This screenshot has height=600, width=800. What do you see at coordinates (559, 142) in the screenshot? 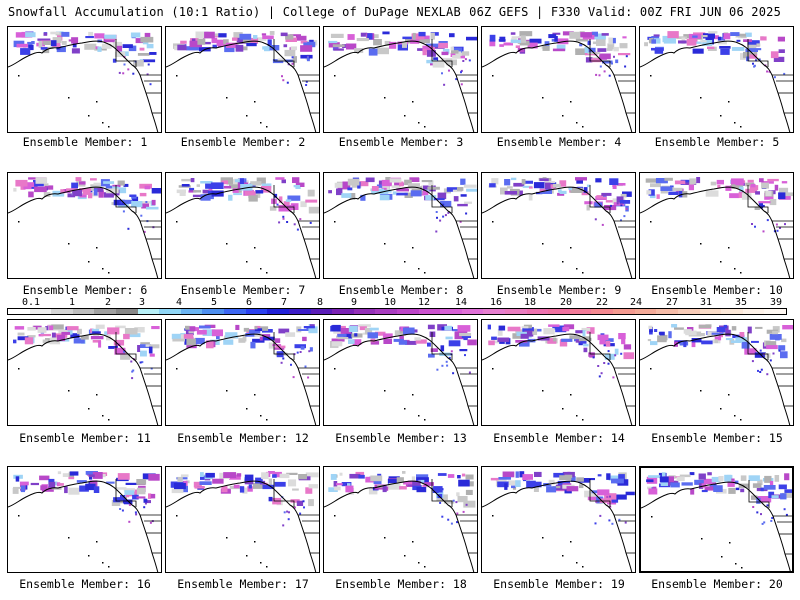
I see `ensemble-member-label: Ensemble Member: 4` at bounding box center [559, 142].